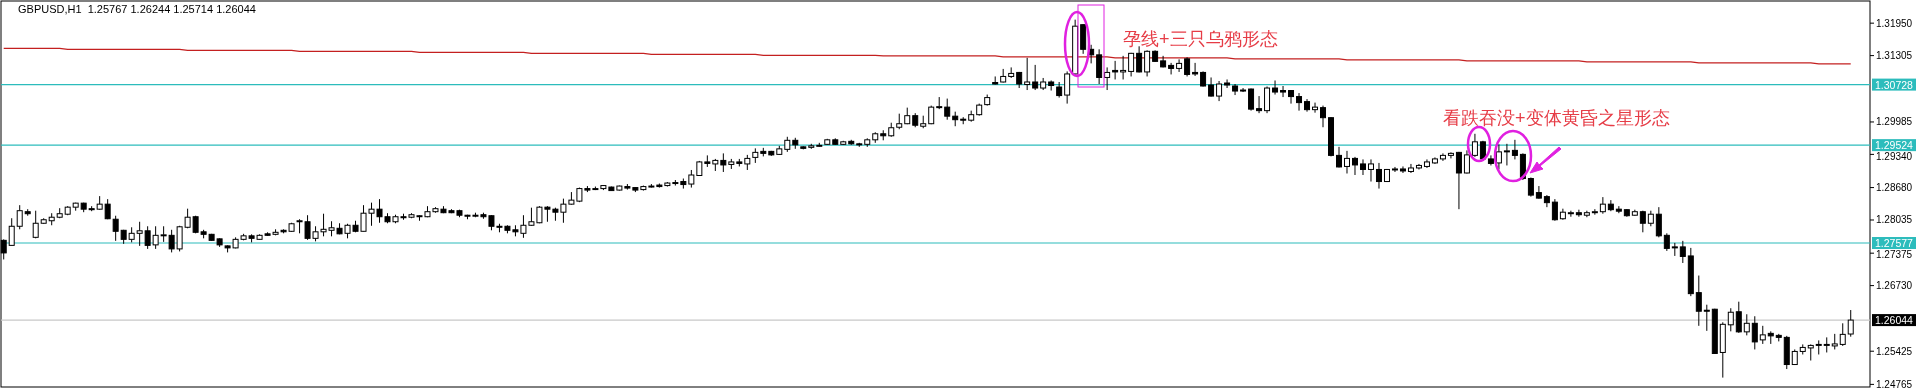 This screenshot has height=389, width=1918. Describe the element at coordinates (1894, 157) in the screenshot. I see `y-tick-label: 1.29340` at that location.